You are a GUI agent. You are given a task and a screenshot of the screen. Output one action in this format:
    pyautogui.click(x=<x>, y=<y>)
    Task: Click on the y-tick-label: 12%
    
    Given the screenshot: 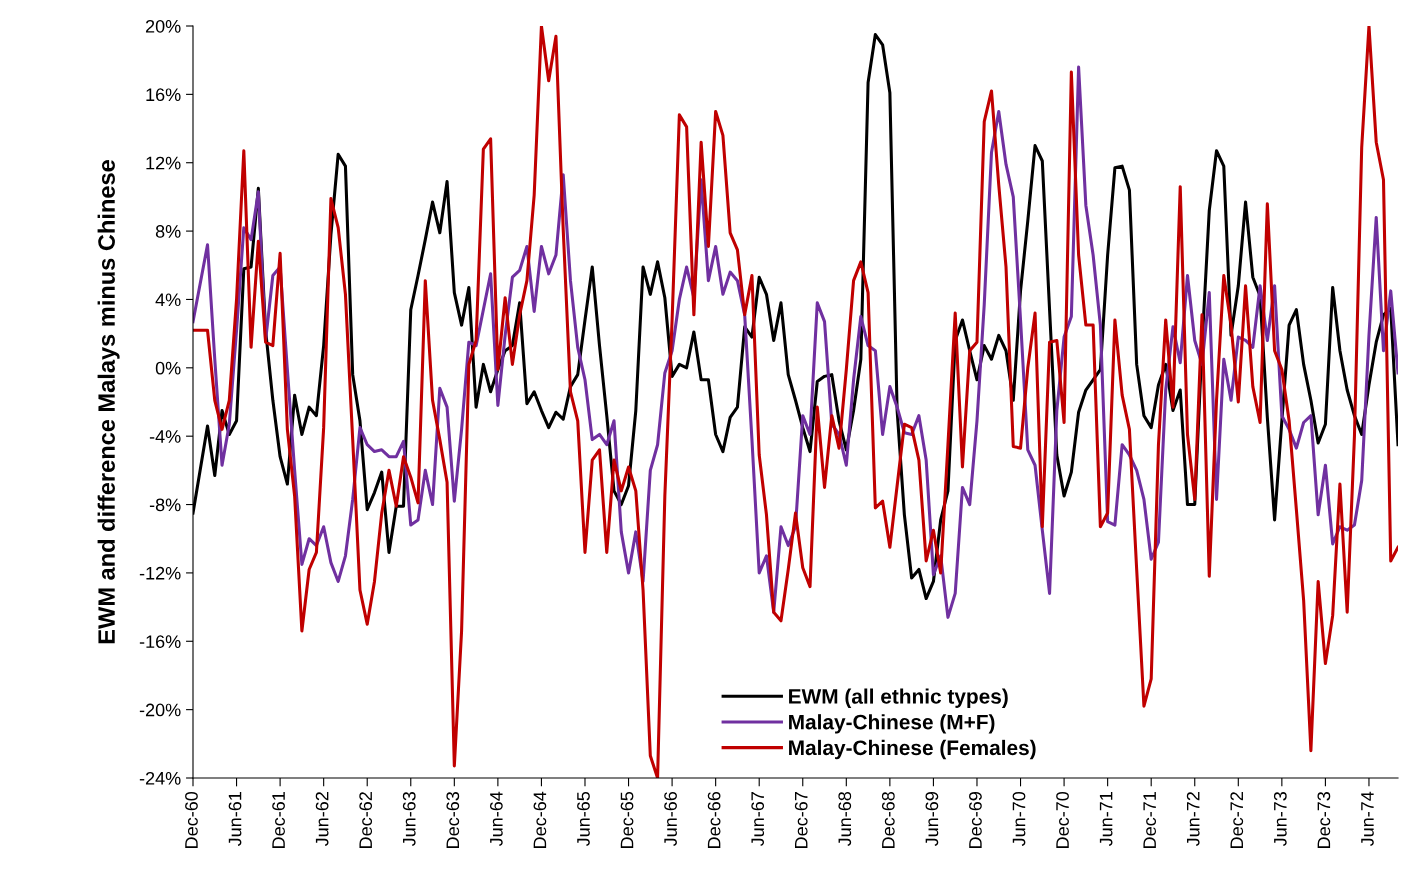 What is the action you would take?
    pyautogui.click(x=163, y=163)
    